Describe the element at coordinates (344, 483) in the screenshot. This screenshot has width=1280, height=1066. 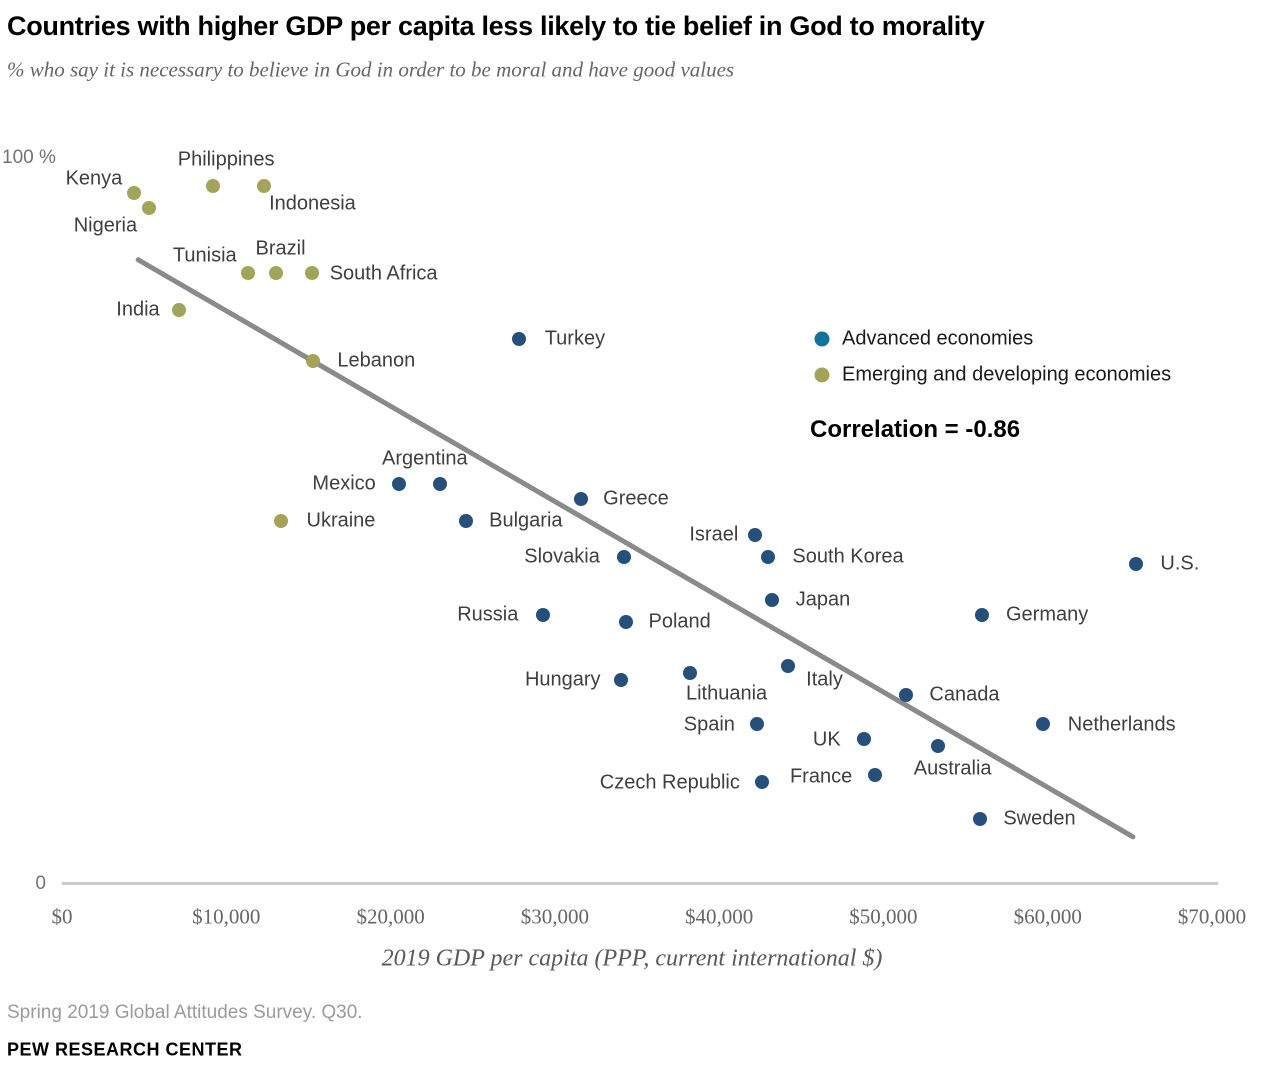
I see `point-label-mexico: Mexico` at that location.